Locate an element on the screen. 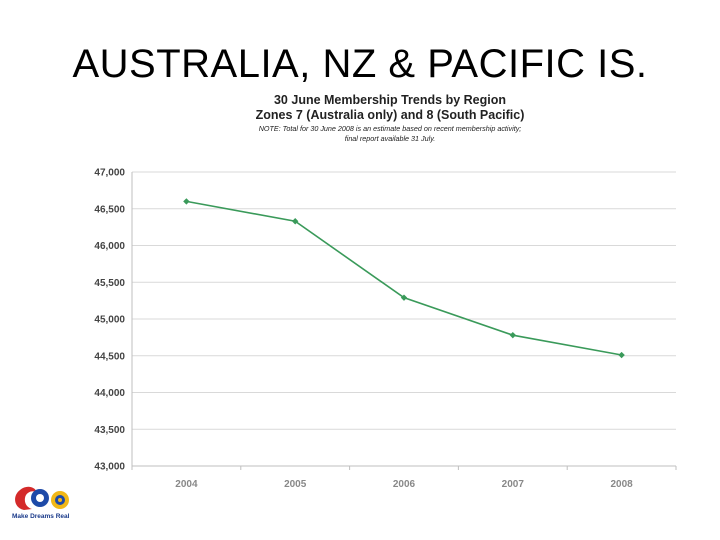  chart-title: 30 June Membership Trends by Region is located at coordinates (389, 100).